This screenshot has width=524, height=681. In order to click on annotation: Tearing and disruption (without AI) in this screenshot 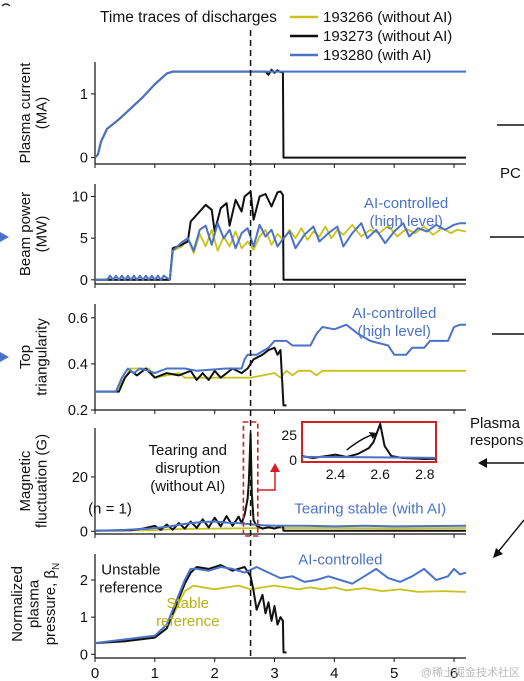, I will do `click(188, 468)`.